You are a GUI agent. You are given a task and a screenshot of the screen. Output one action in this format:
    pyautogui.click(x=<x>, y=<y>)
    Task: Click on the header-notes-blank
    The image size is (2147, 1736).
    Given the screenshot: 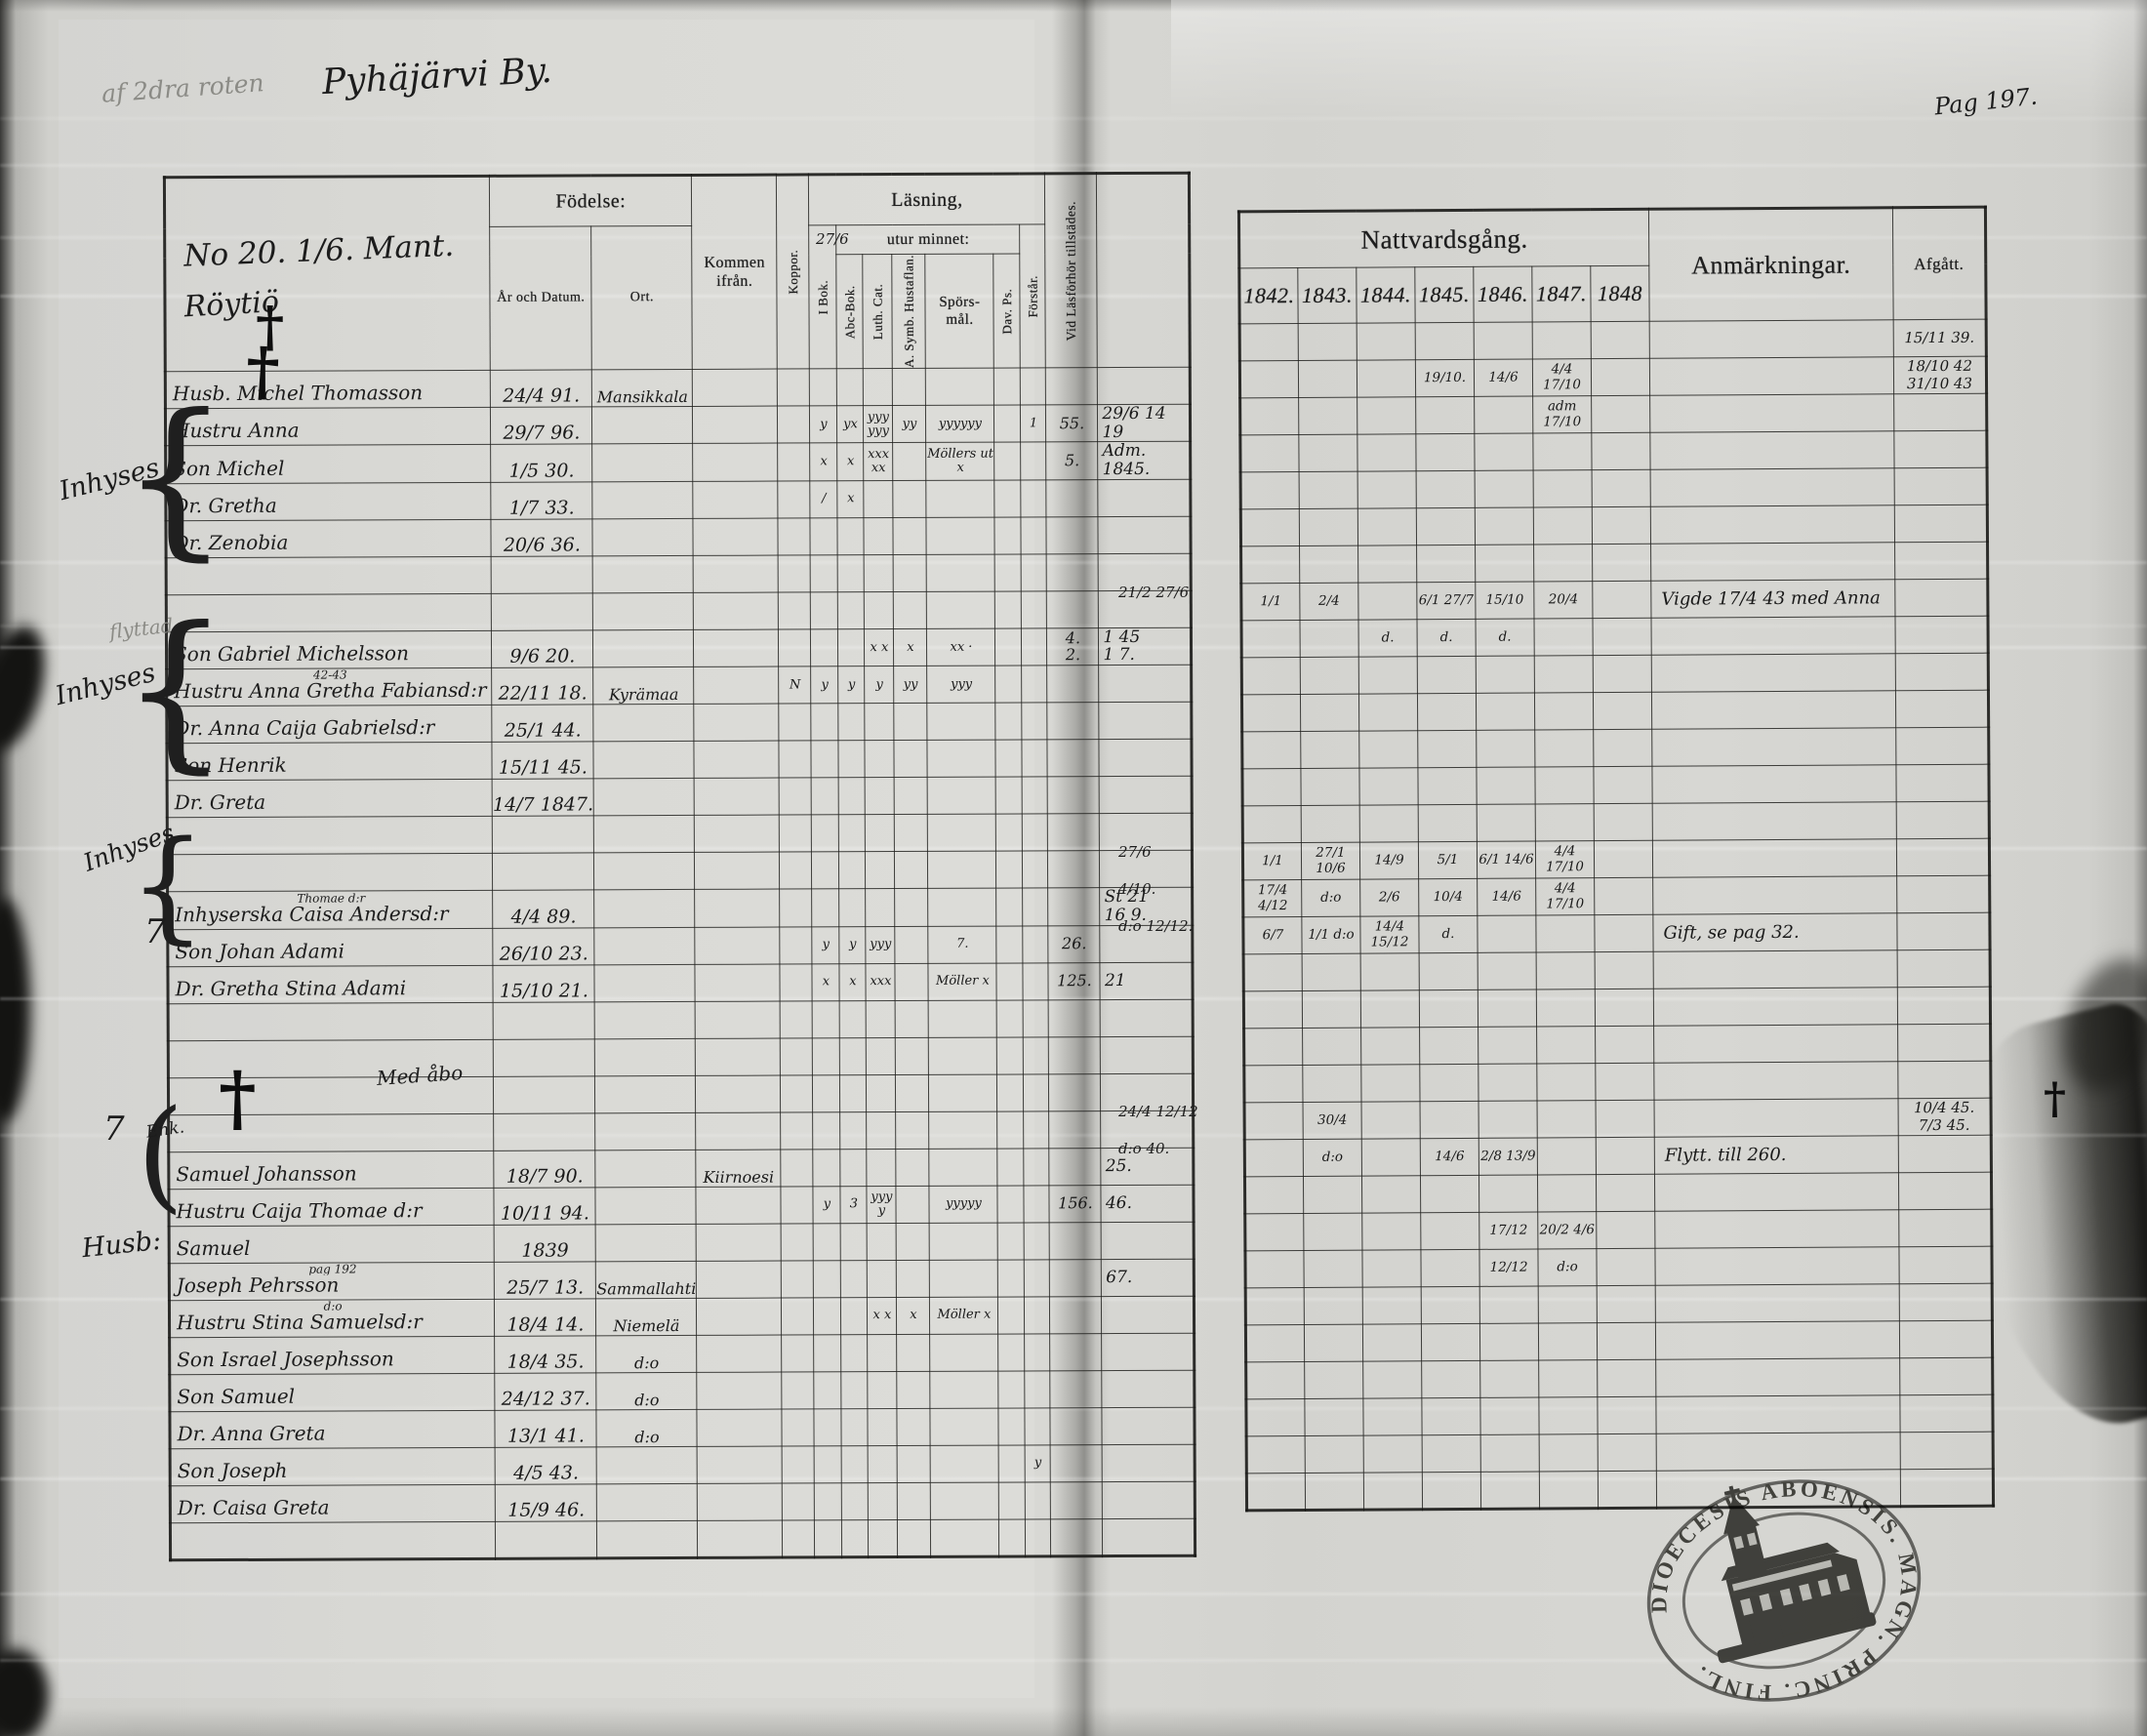 What is the action you would take?
    pyautogui.click(x=1143, y=270)
    